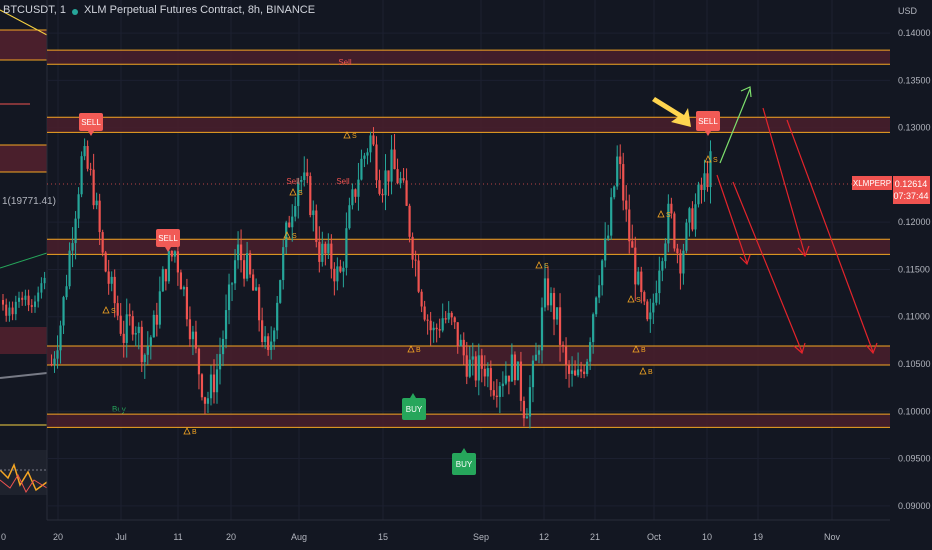 This screenshot has width=932, height=550. I want to click on sell-label: SELL, so click(168, 240).